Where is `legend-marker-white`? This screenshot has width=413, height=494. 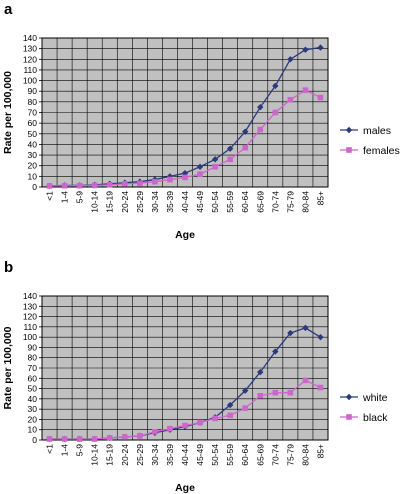
legend-marker-white is located at coordinates (349, 397).